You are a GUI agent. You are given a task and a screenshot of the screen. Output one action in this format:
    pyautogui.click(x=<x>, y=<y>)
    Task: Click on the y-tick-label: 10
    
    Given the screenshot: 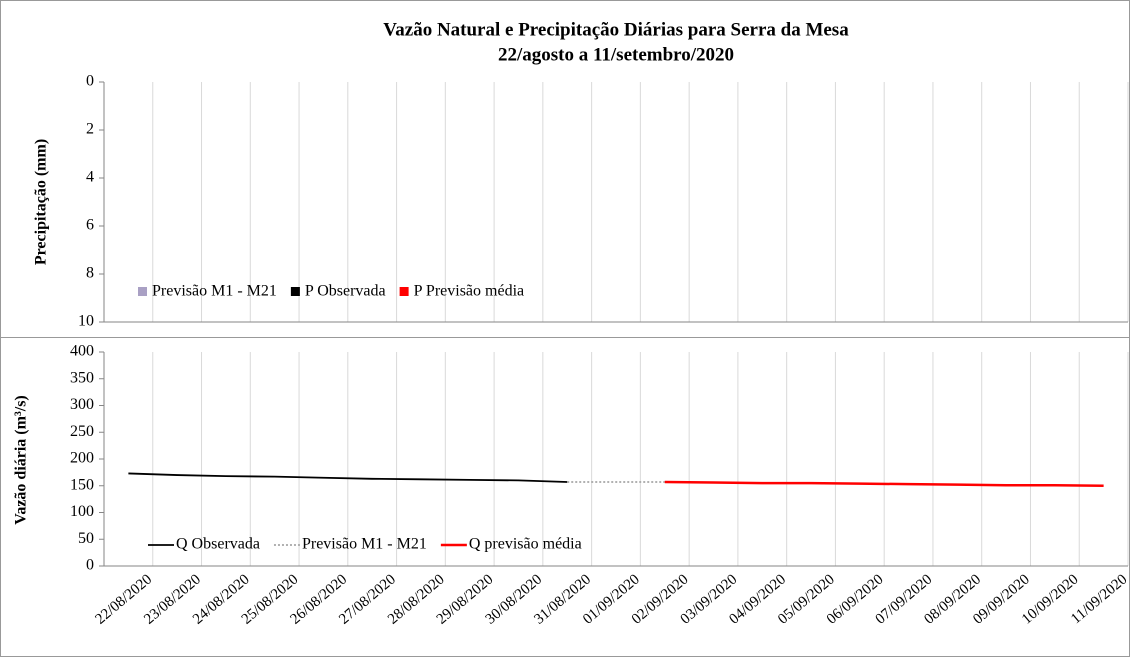 What is the action you would take?
    pyautogui.click(x=86, y=321)
    